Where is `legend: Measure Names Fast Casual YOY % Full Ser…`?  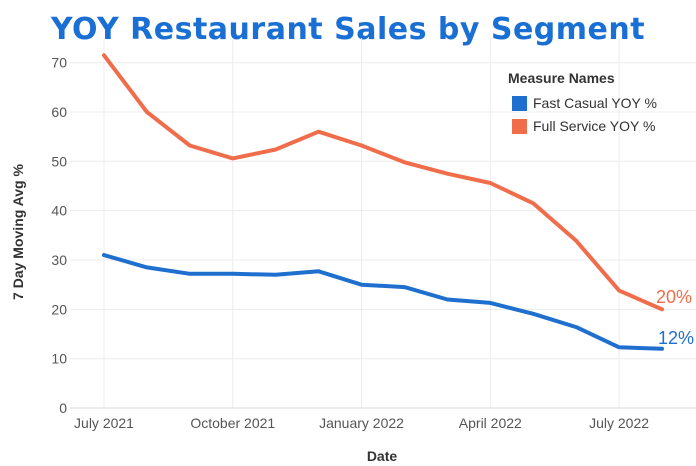
legend: Measure Names Fast Casual YOY % Full Ser… is located at coordinates (582, 102).